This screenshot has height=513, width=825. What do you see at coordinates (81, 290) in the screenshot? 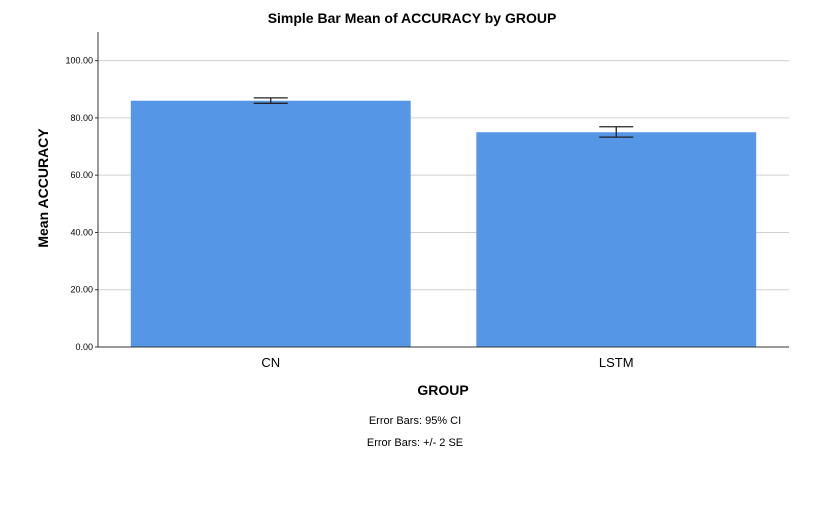
I see `y-tick-label: 20.00` at bounding box center [81, 290].